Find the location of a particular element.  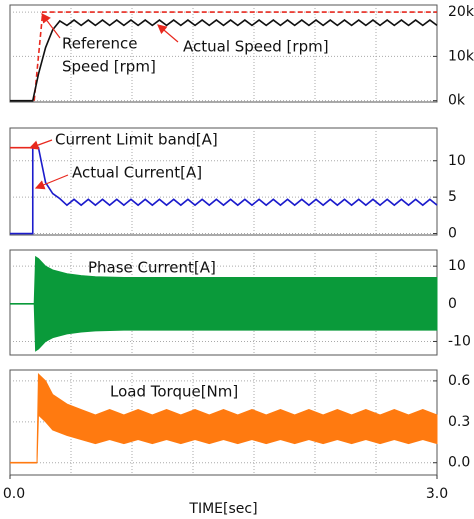

y-tick-label: 20k is located at coordinates (461, 12).